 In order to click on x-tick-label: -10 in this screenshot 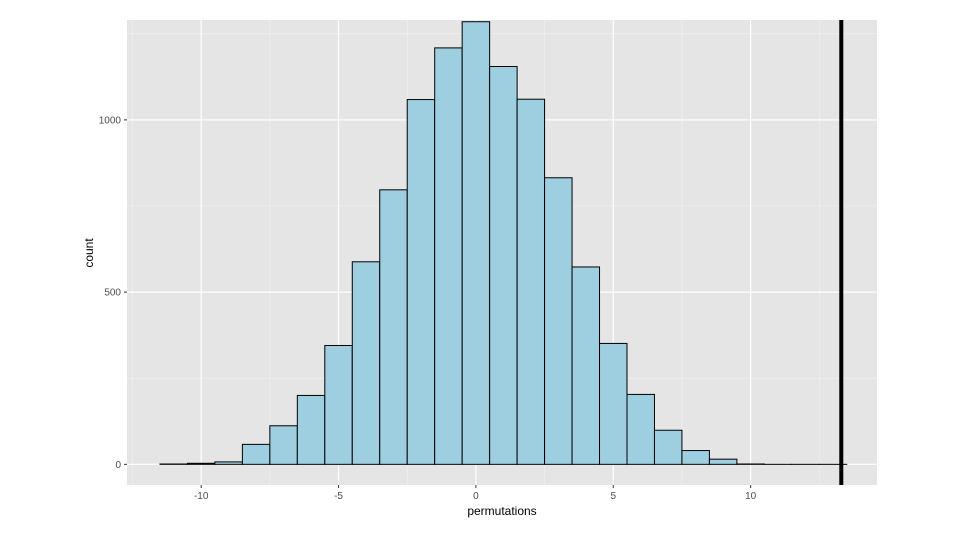, I will do `click(201, 496)`.